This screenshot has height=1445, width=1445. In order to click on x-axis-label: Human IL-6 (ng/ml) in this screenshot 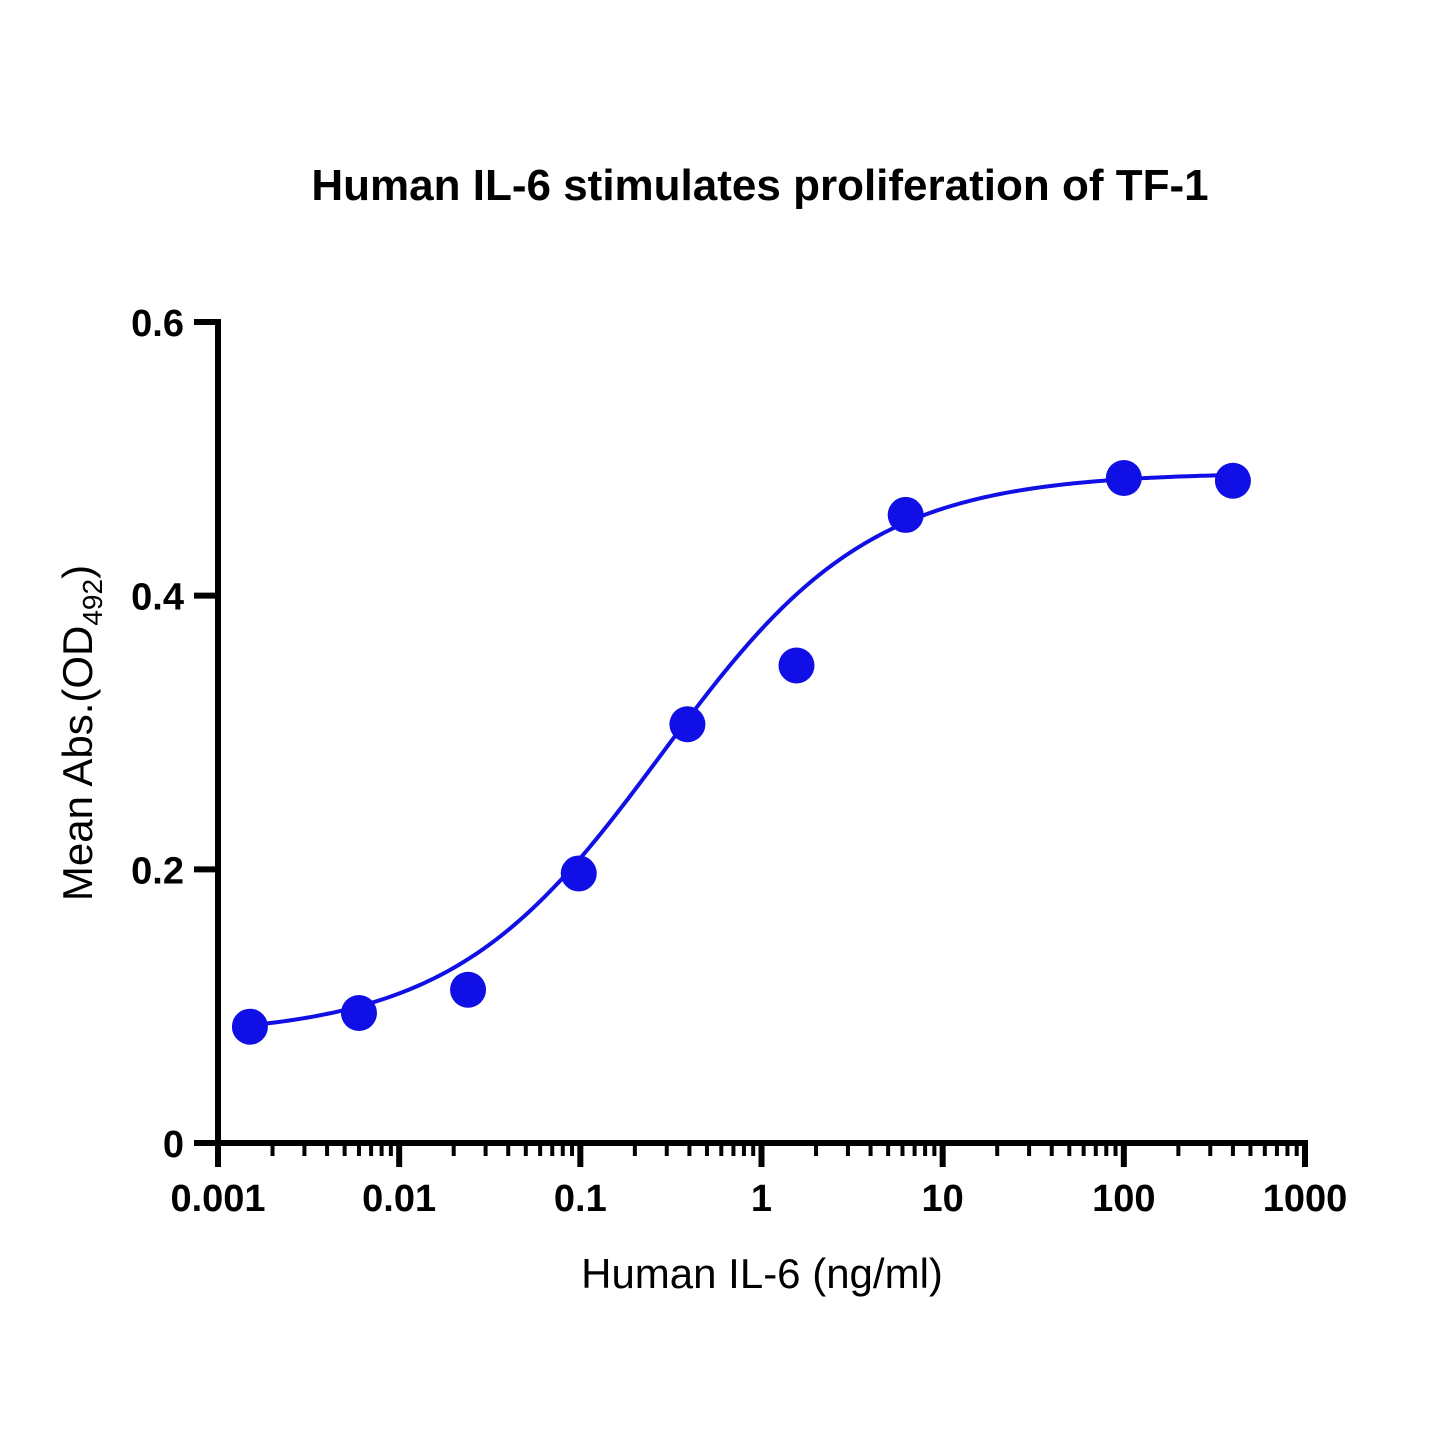, I will do `click(762, 1273)`.